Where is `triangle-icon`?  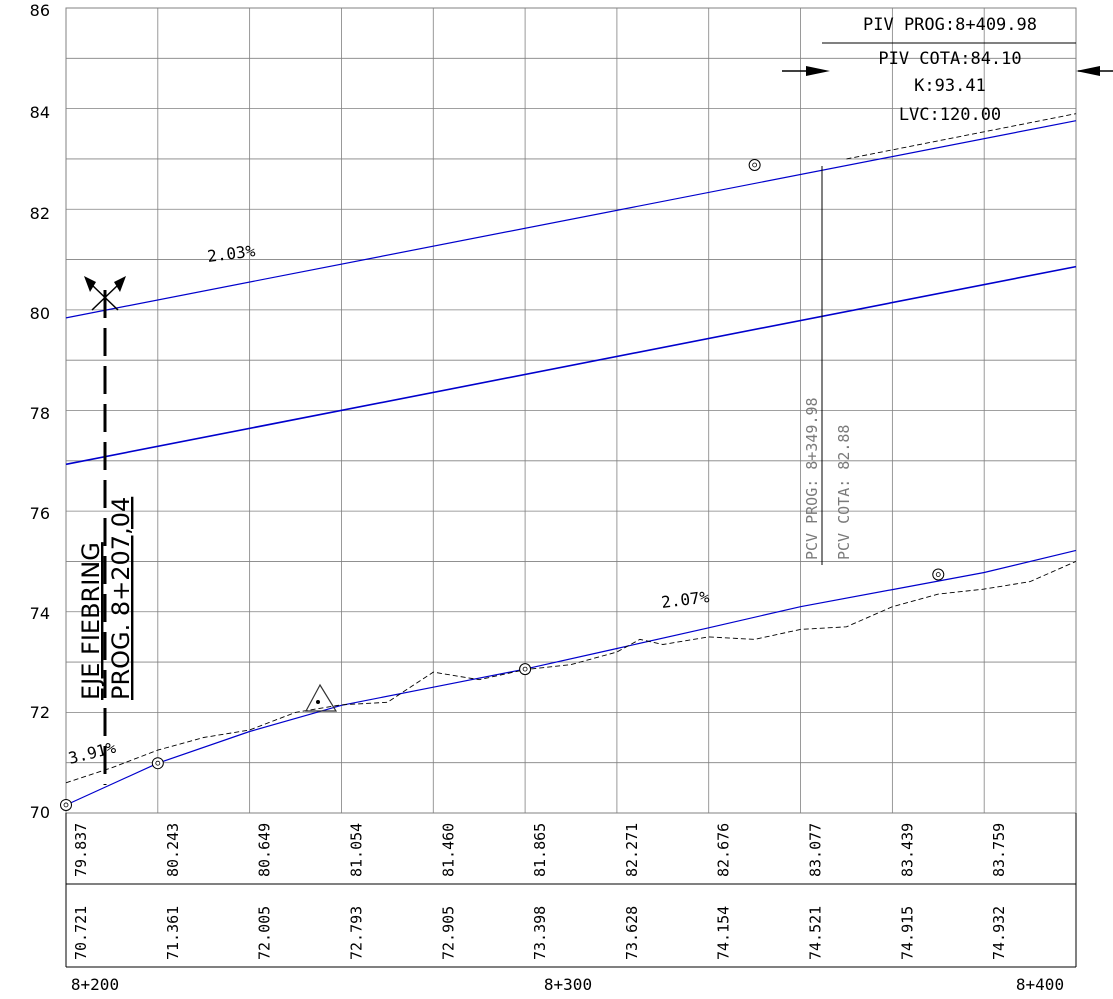
triangle-icon is located at coordinates (321, 697).